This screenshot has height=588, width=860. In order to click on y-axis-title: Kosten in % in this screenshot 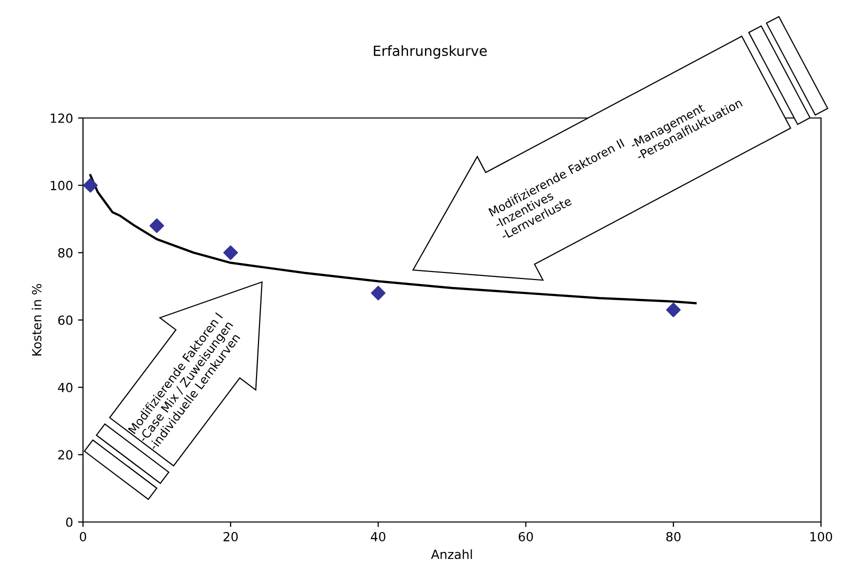, I will do `click(37, 320)`.